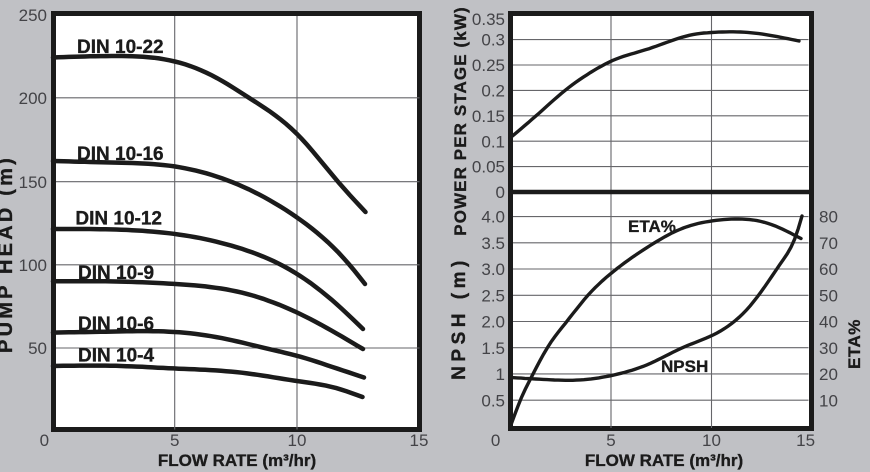 Image resolution: width=870 pixels, height=472 pixels. Describe the element at coordinates (488, 116) in the screenshot. I see `svg-text: 0.15` at that location.